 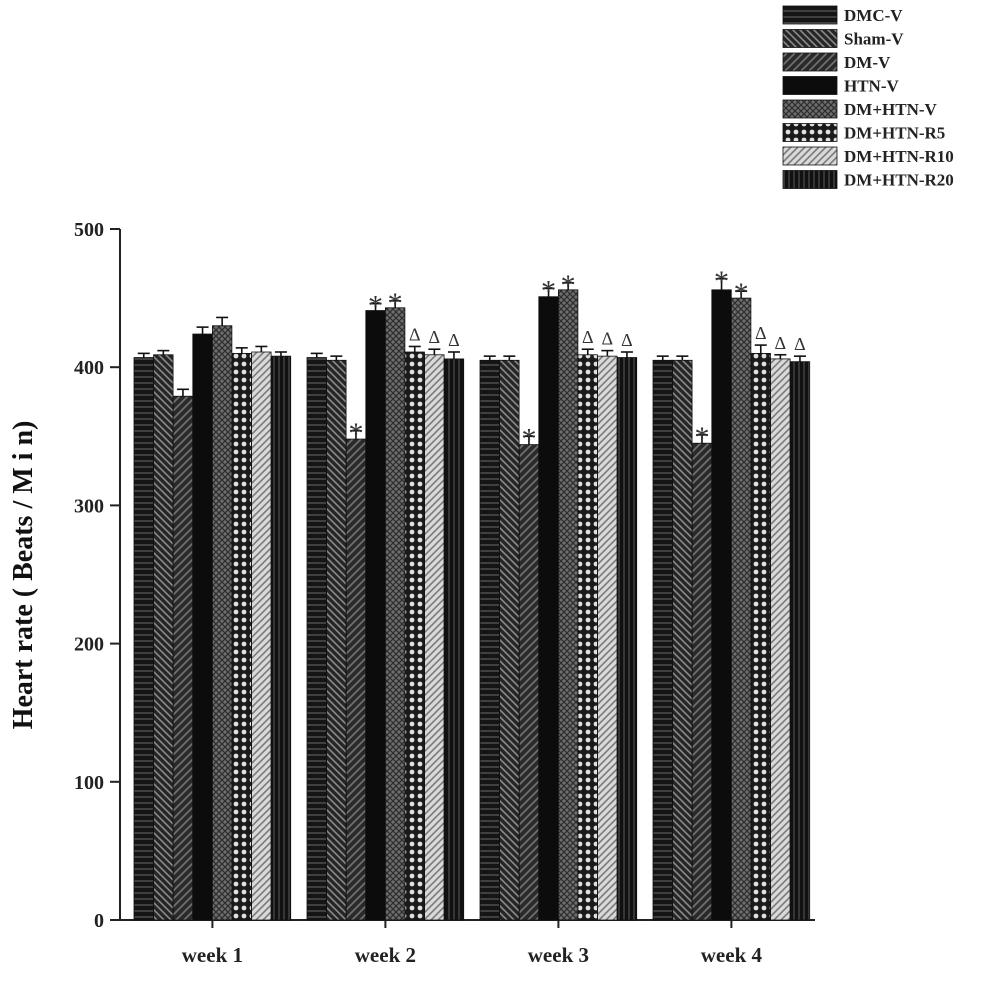 I want to click on legend-label: DM+HTN-R5, so click(x=894, y=133).